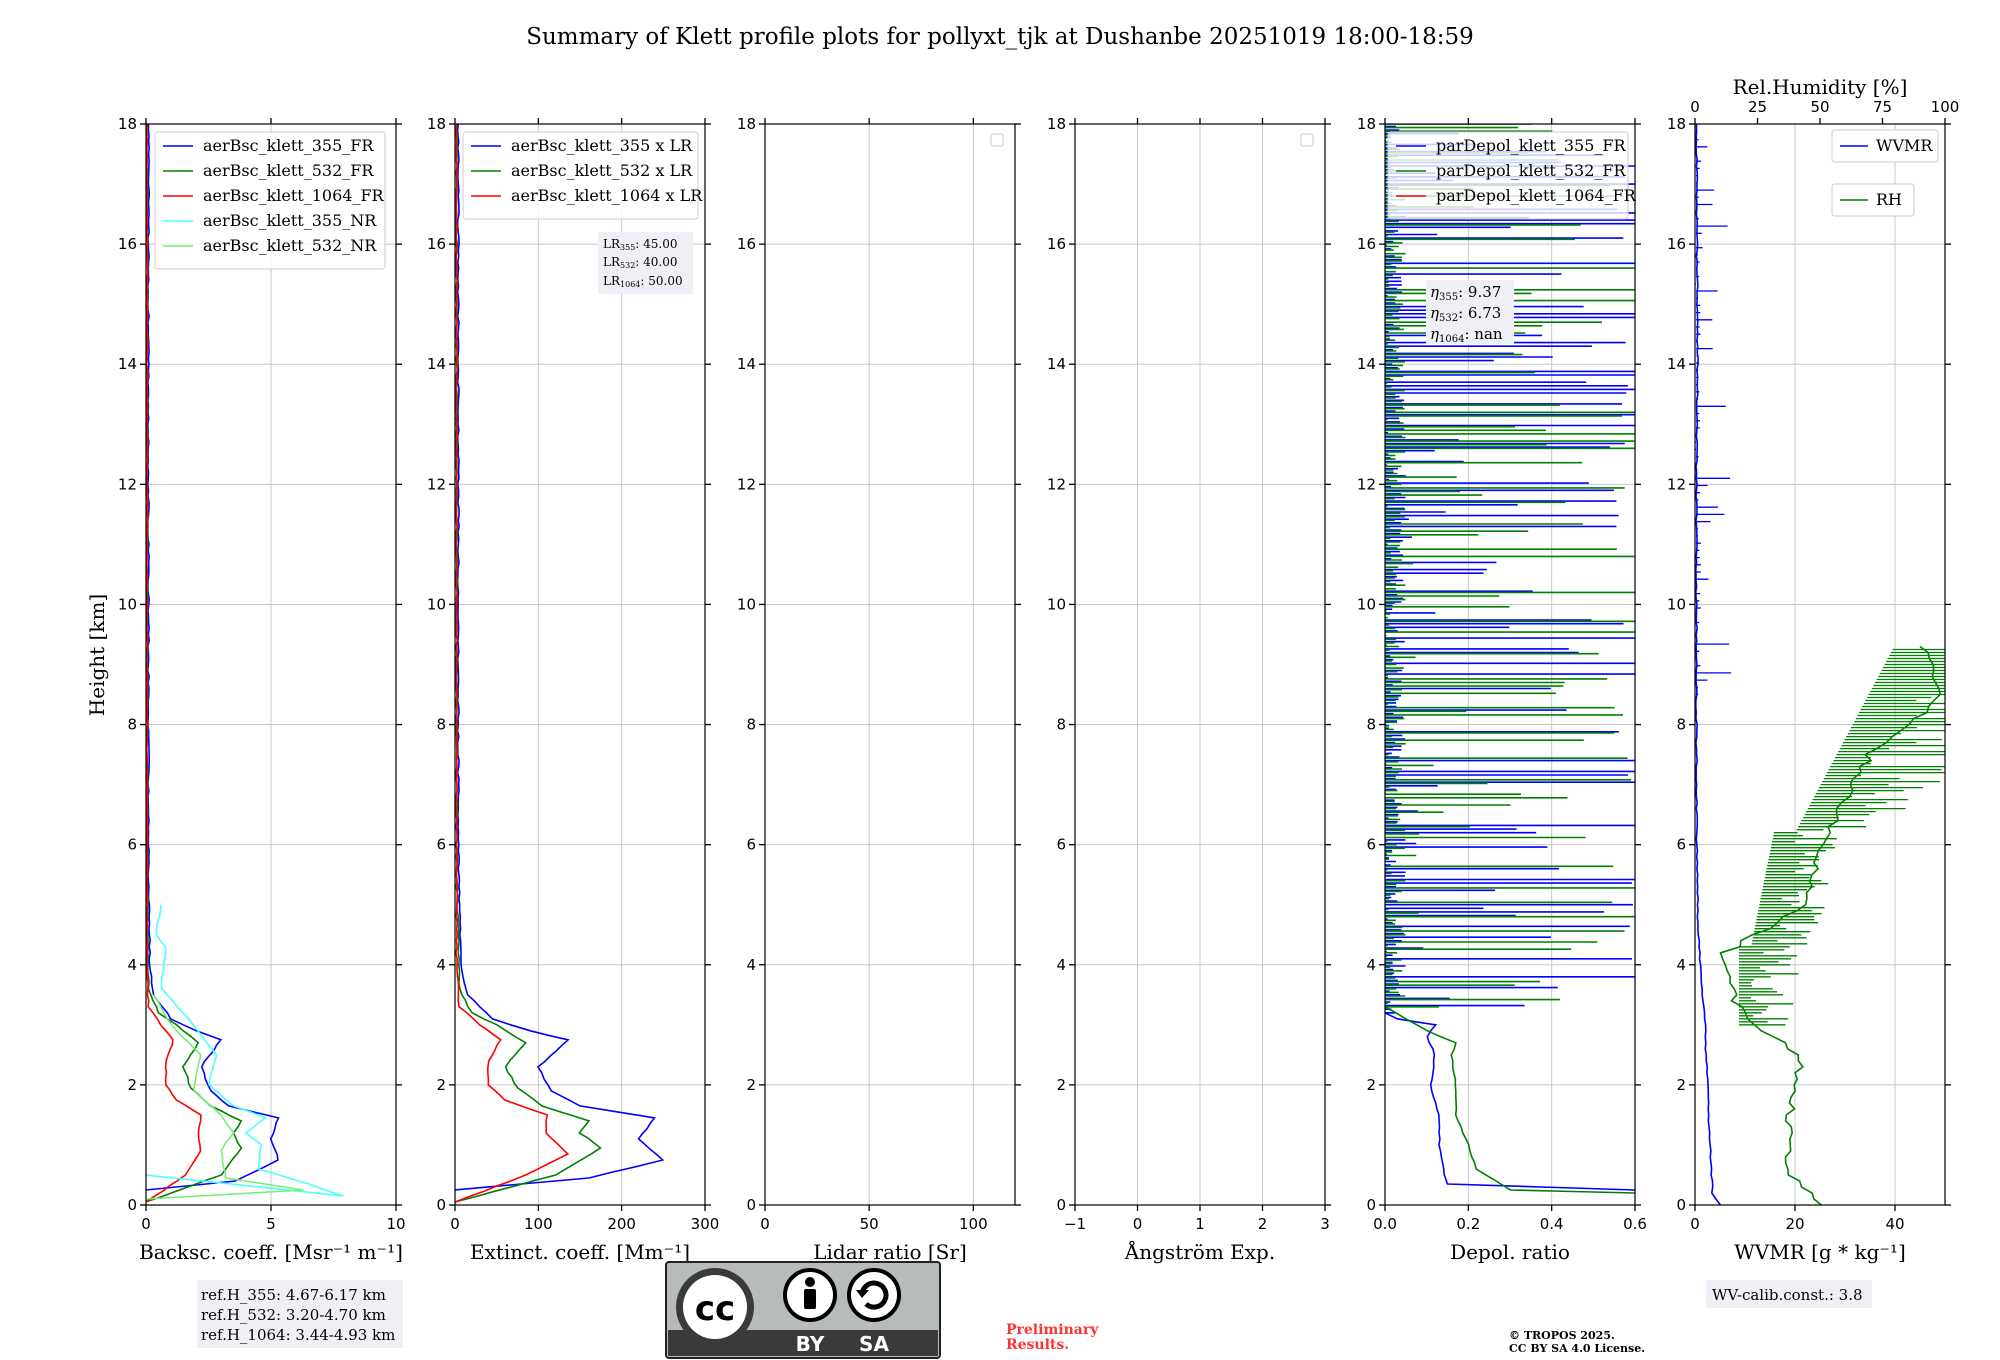 The height and width of the screenshot is (1360, 2000). Describe the element at coordinates (879, 689) in the screenshot. I see `panel-lr: 0 2 4 6 8 10 12 14 16 18 0 50 100 Lidar ratio [Sr]` at that location.